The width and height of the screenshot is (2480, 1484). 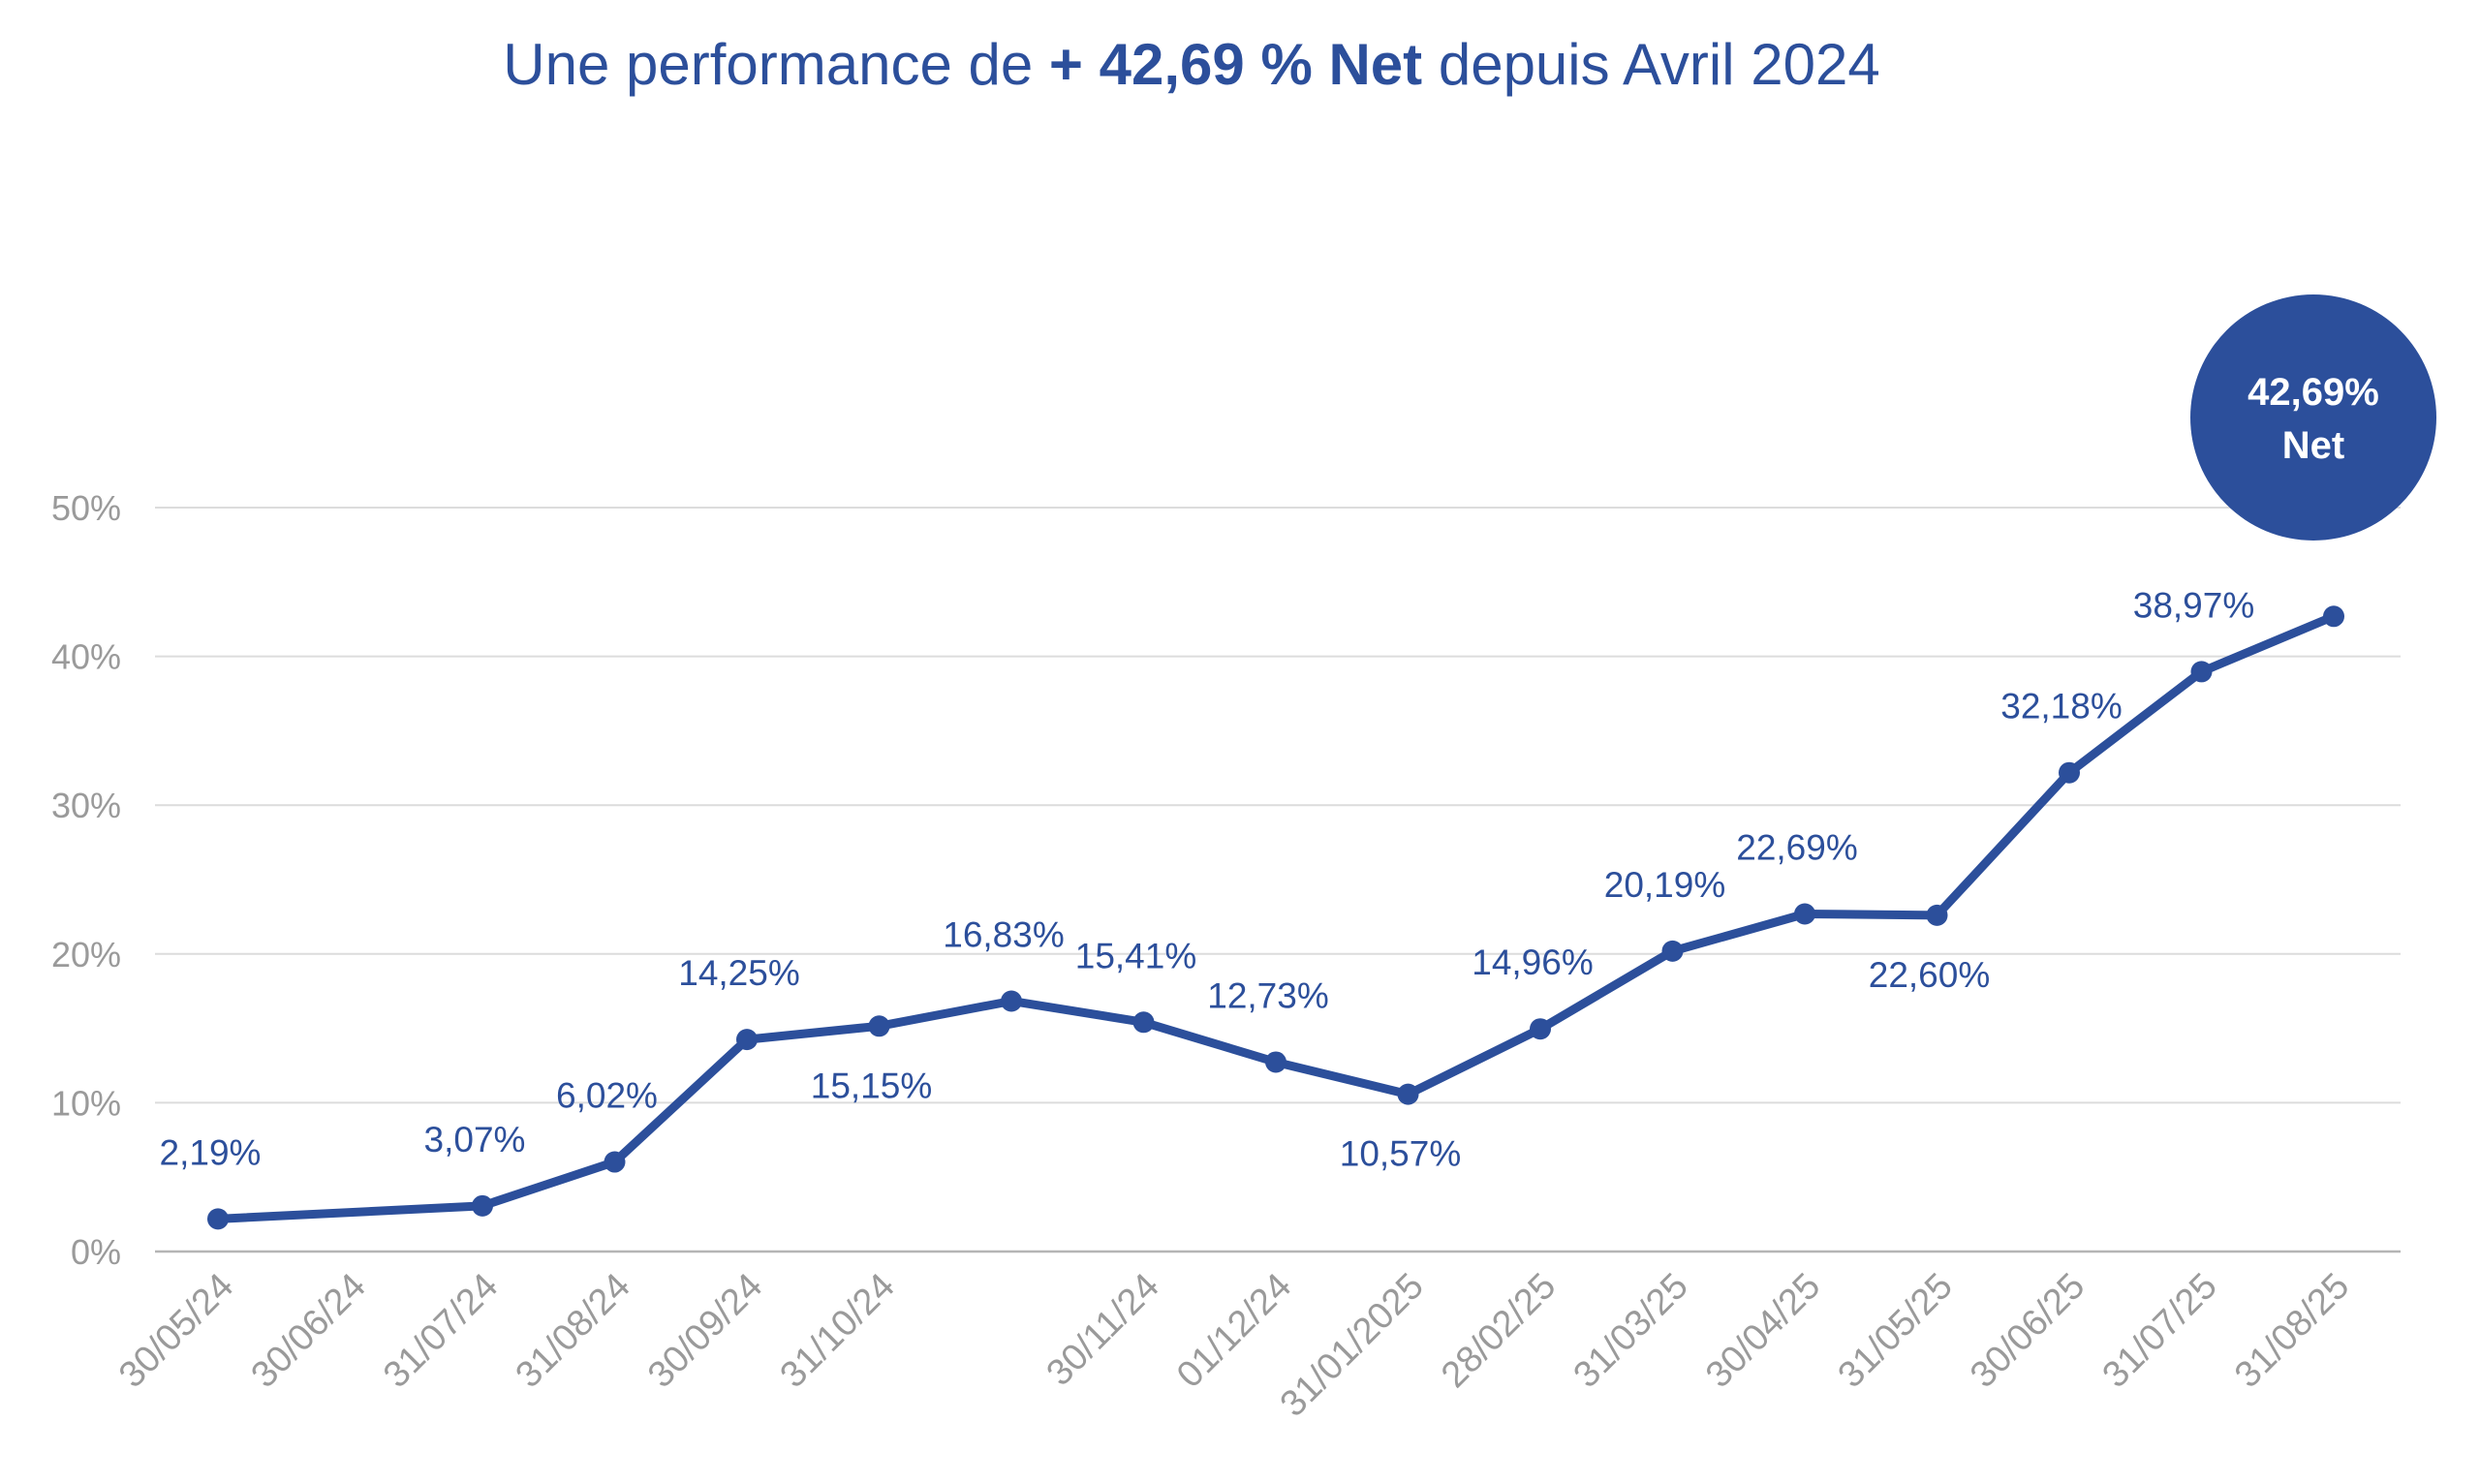 What do you see at coordinates (2061, 707) in the screenshot?
I see `data-label: 32,18%` at bounding box center [2061, 707].